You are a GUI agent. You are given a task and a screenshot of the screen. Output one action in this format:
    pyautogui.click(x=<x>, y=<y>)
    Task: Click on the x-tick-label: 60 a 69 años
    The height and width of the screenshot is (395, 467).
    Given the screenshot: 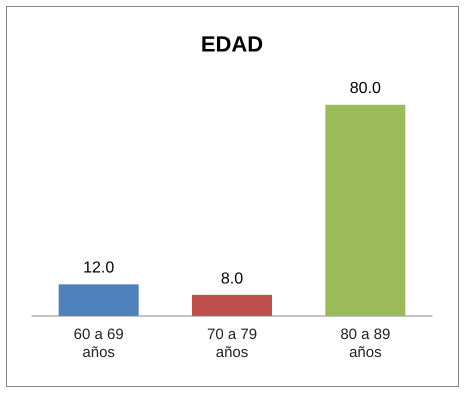 What is the action you would take?
    pyautogui.click(x=99, y=344)
    